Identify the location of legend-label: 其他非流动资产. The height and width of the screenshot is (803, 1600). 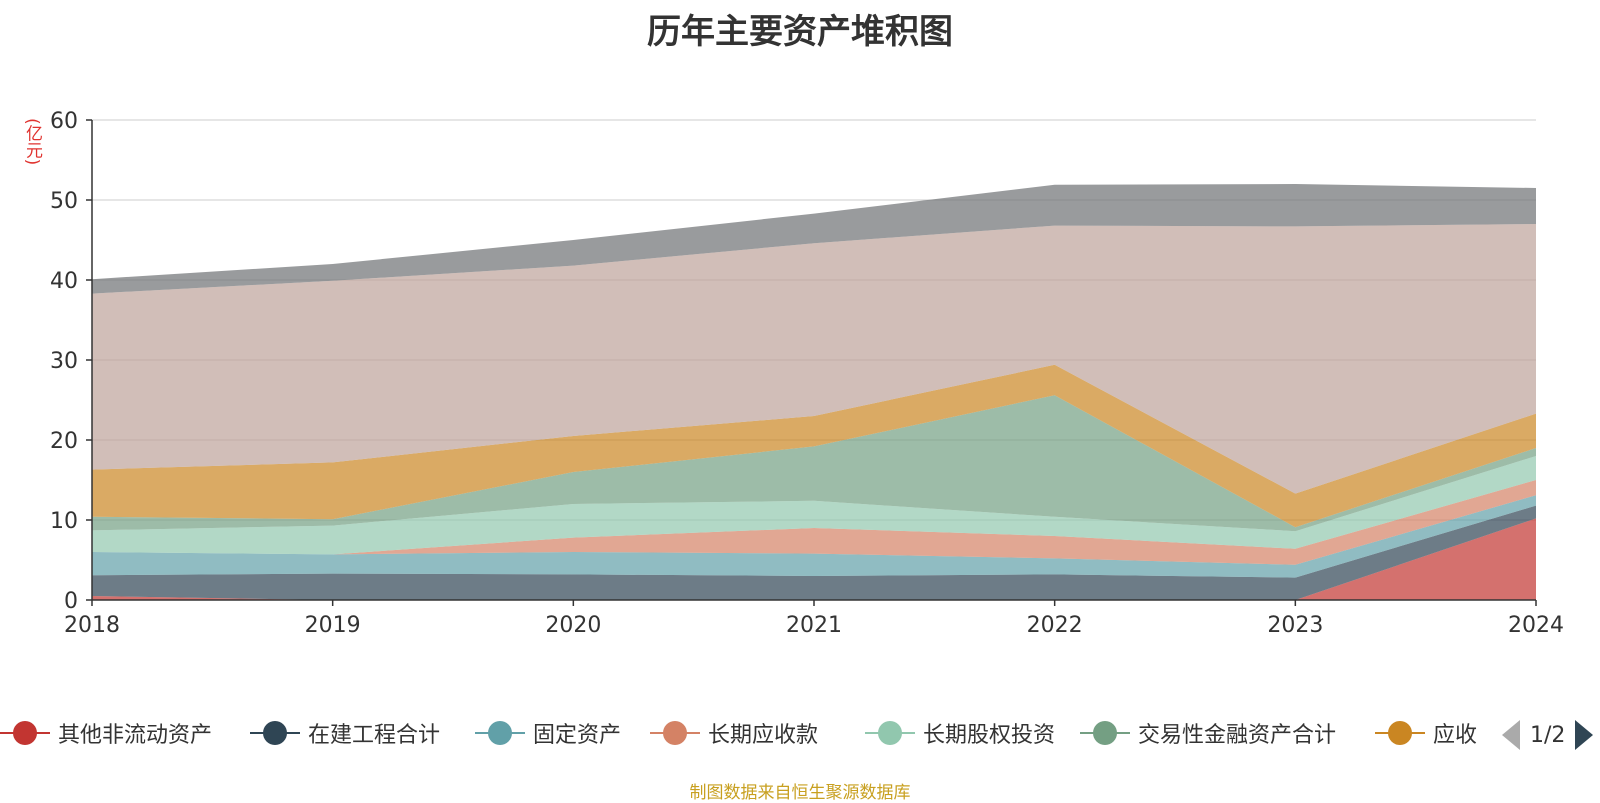
(135, 735).